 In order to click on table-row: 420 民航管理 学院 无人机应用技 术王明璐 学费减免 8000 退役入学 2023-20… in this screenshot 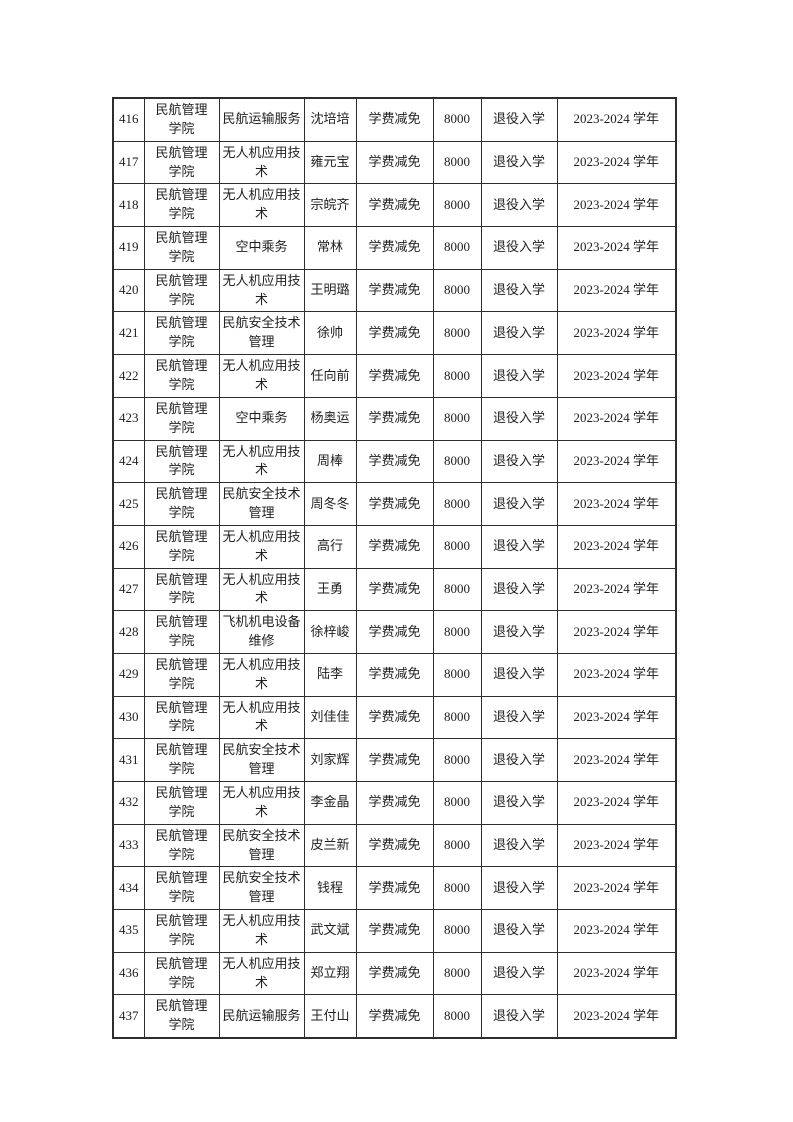, I will do `click(394, 290)`.